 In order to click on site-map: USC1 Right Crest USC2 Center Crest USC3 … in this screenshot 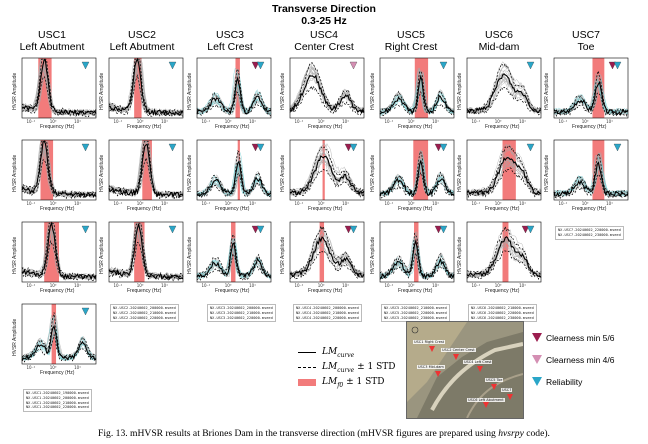, I will do `click(465, 370)`.